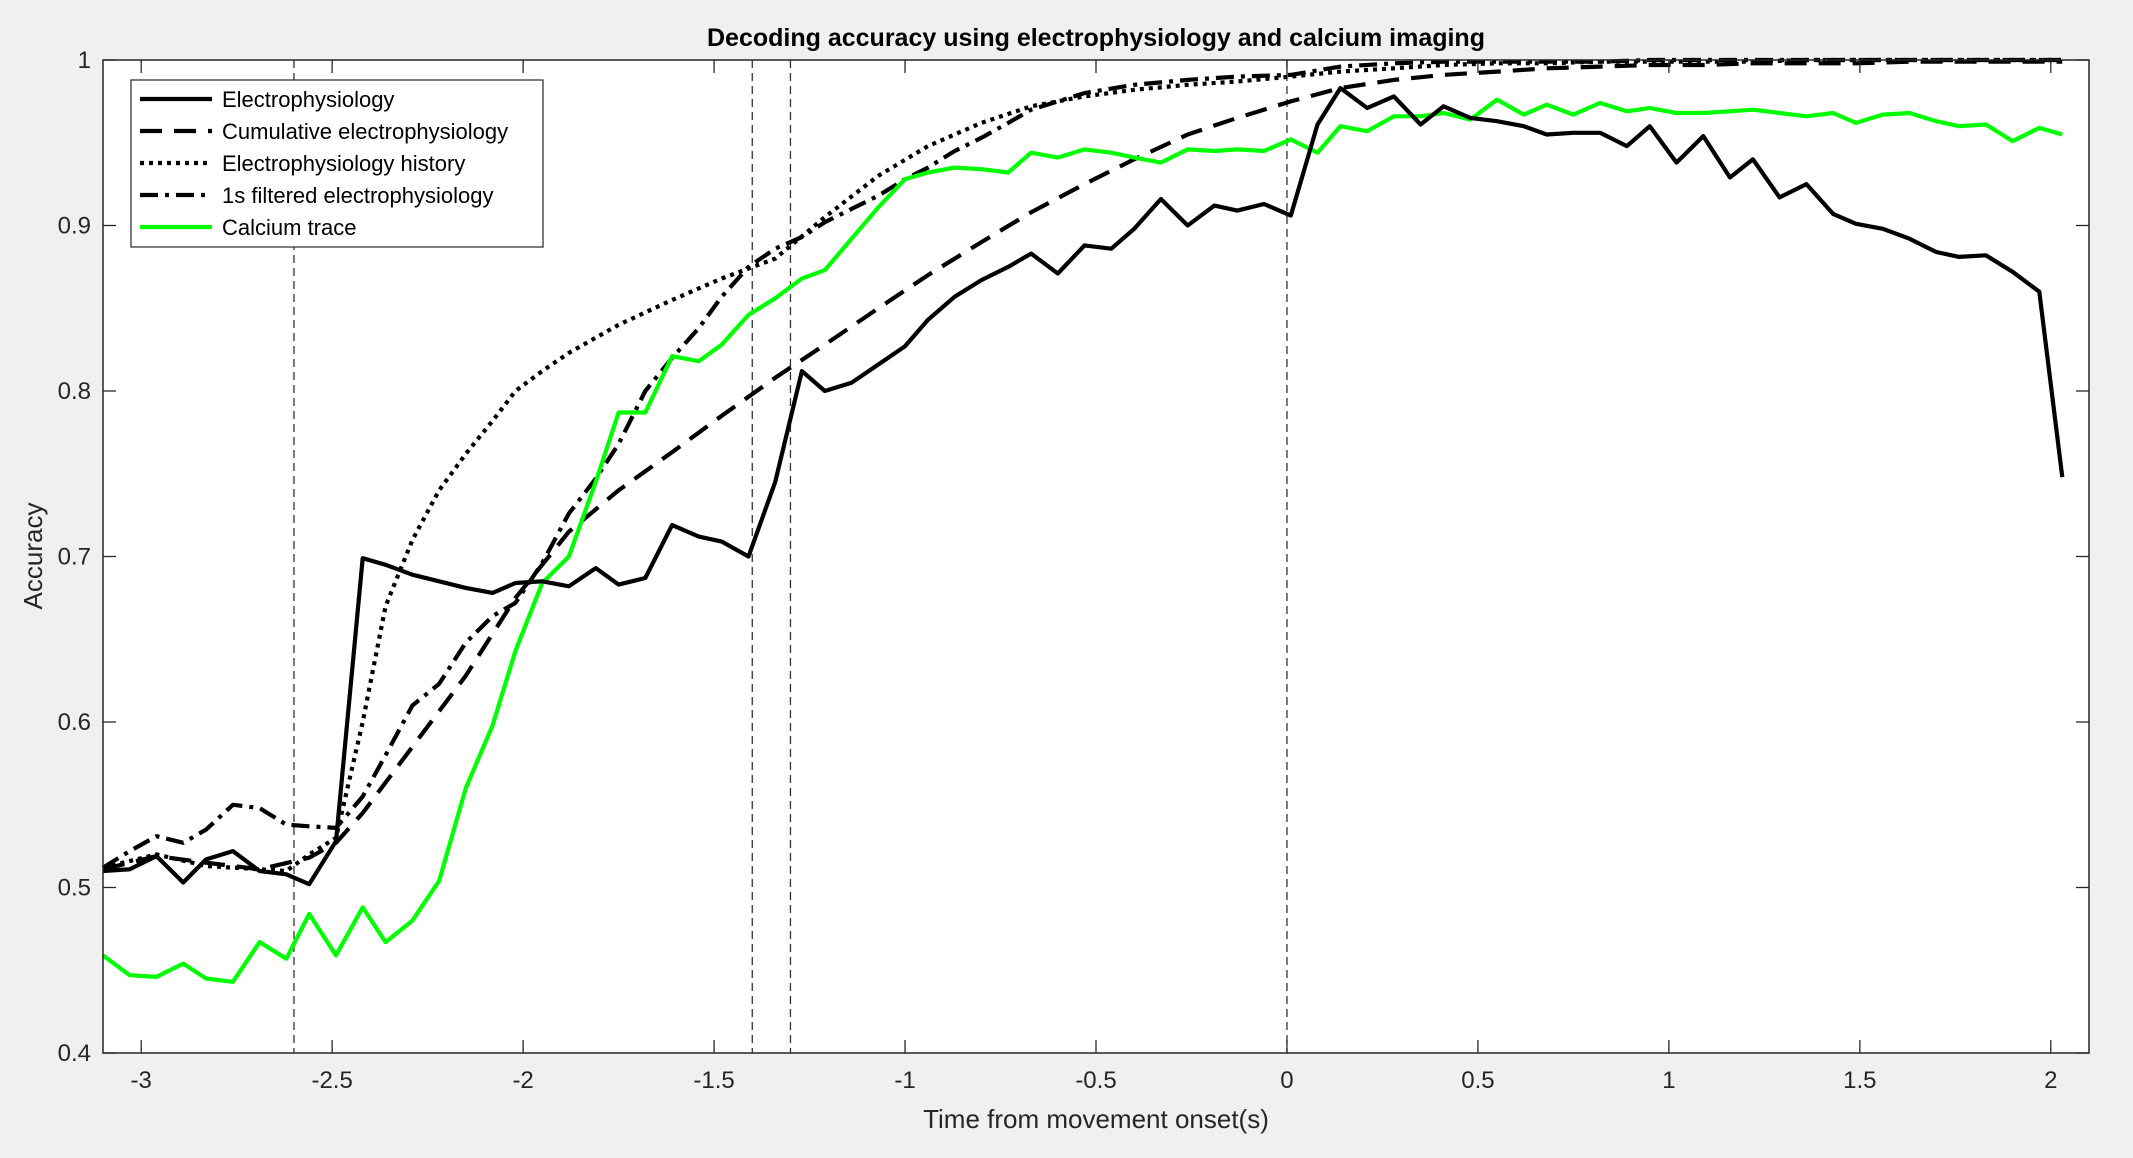 This screenshot has width=2133, height=1158. I want to click on x-tick-label: -3, so click(141, 1080).